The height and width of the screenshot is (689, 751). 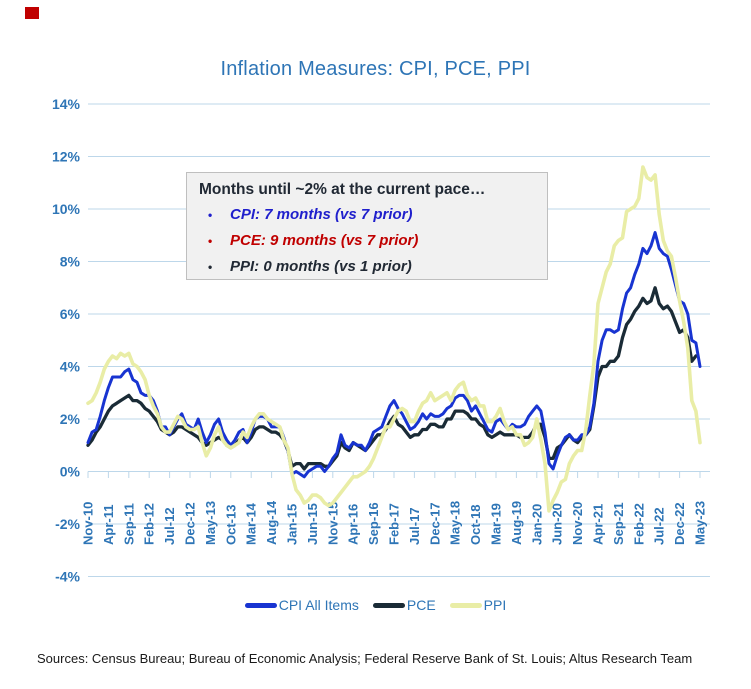 I want to click on x-axis-label: Jun-20, so click(x=557, y=524).